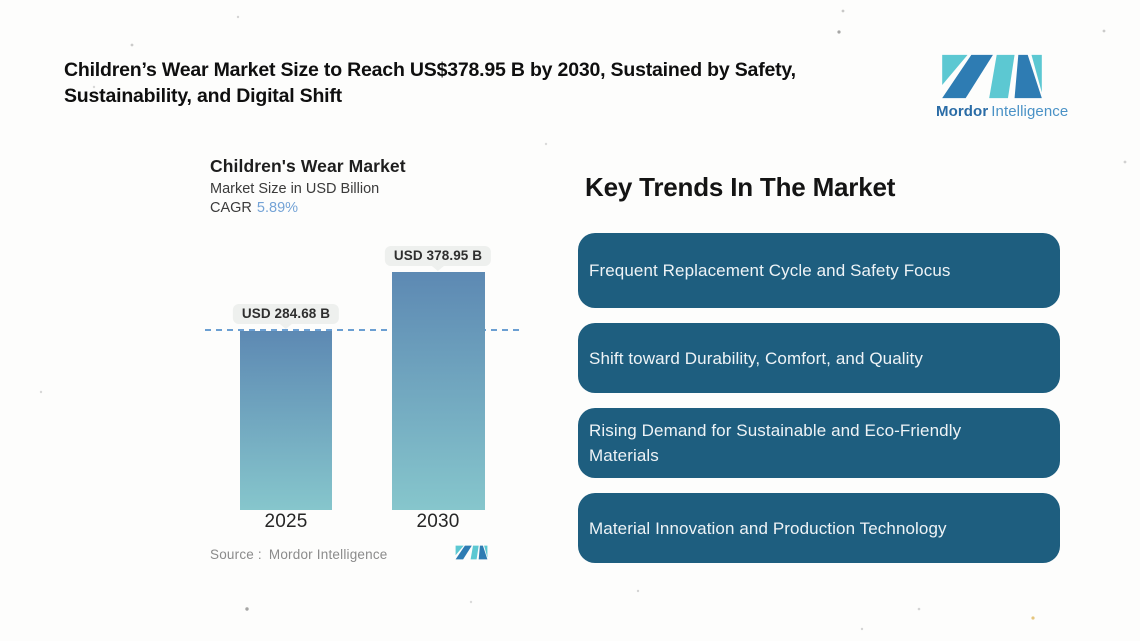  What do you see at coordinates (308, 166) in the screenshot?
I see `chart-title: Children's Wear Market` at bounding box center [308, 166].